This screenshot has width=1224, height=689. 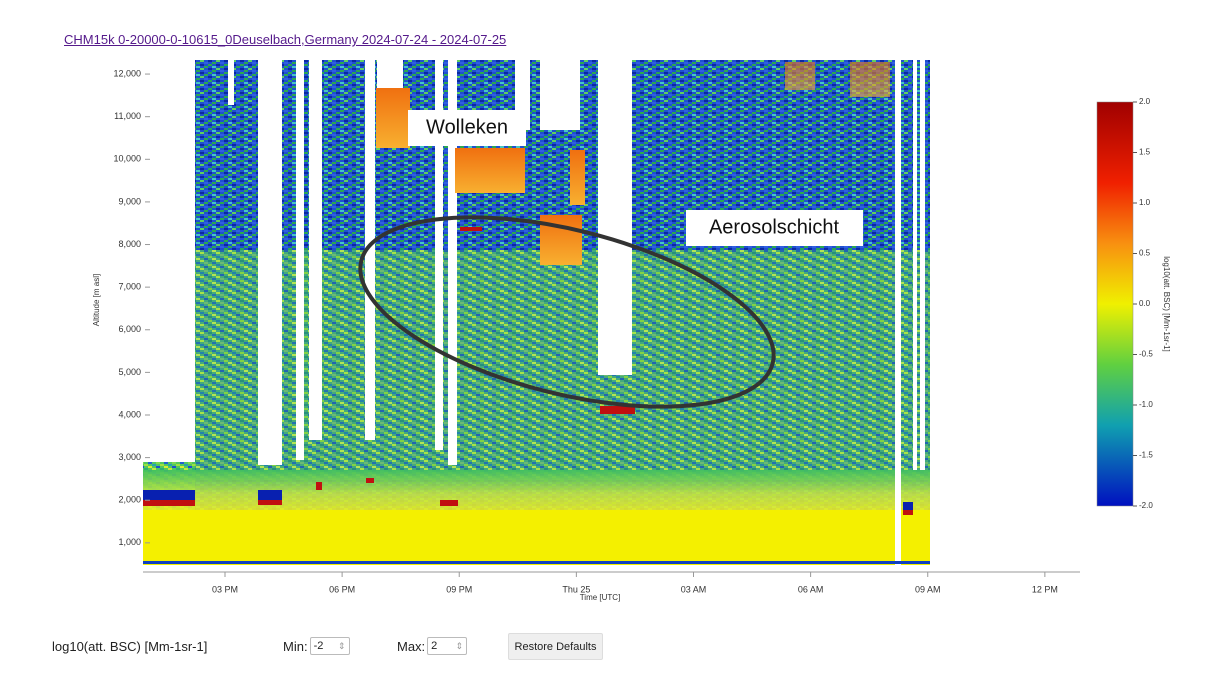 I want to click on max-control: Max: 2 ⇕, so click(x=432, y=646).